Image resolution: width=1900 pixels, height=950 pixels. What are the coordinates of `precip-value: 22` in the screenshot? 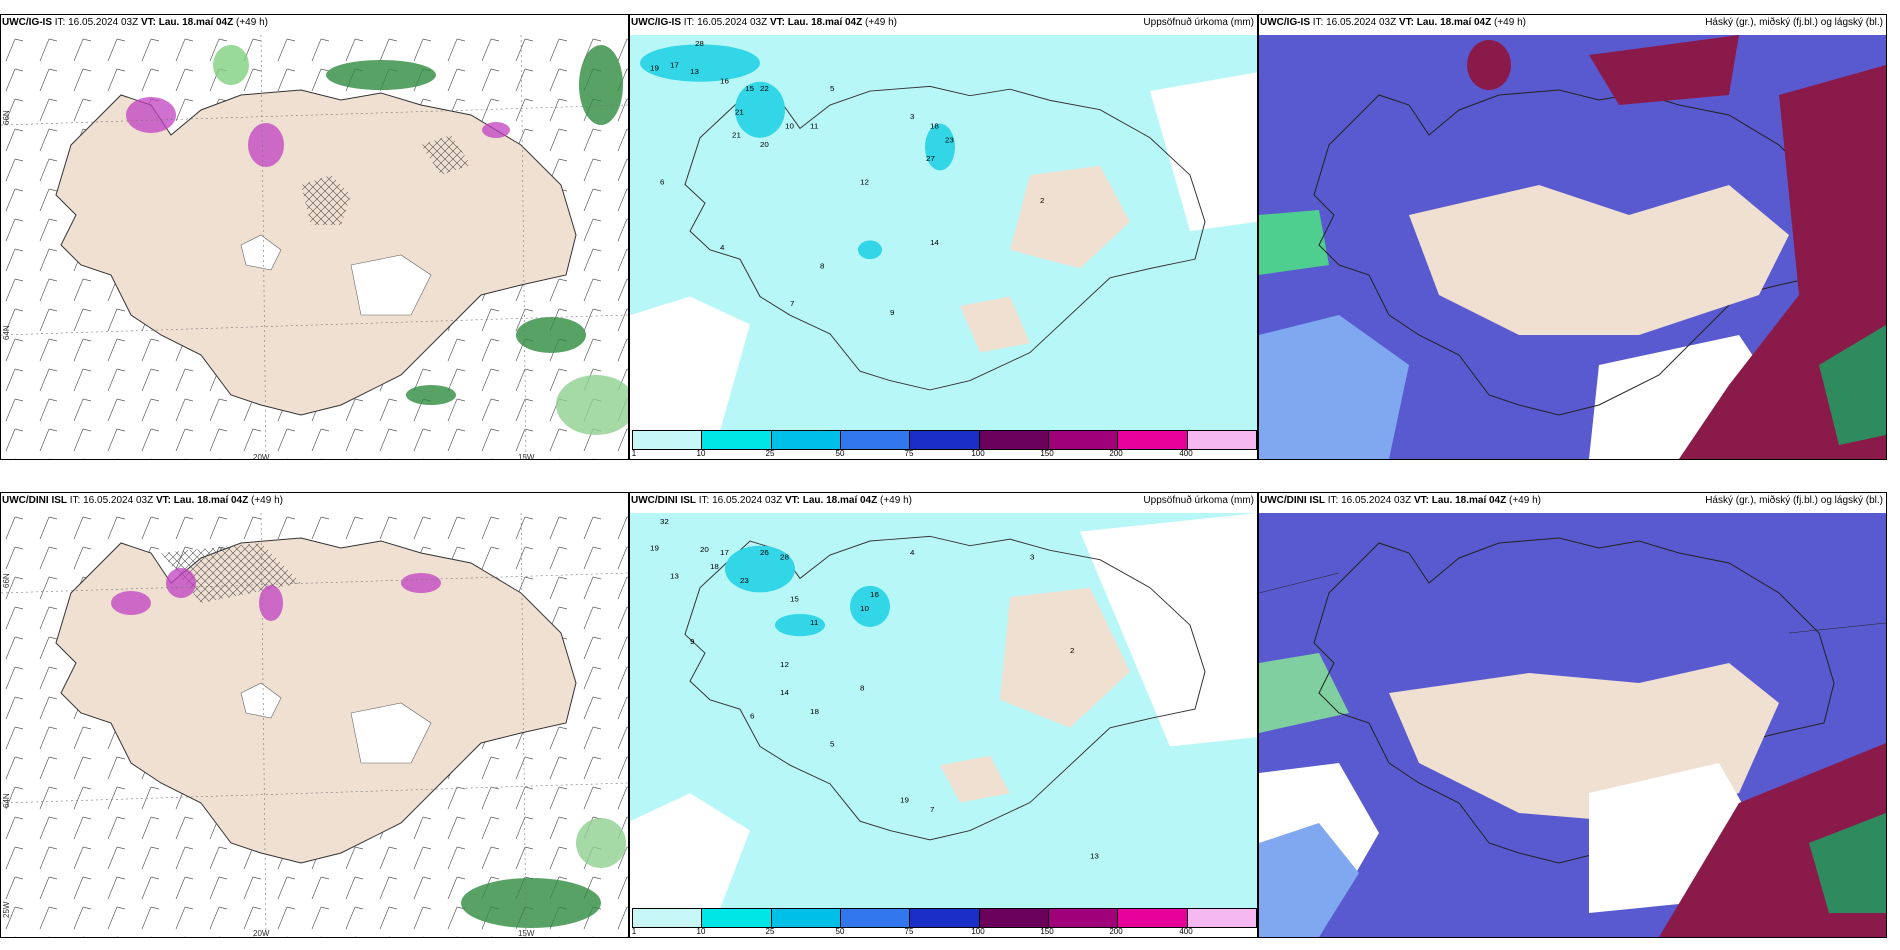 It's located at (764, 88).